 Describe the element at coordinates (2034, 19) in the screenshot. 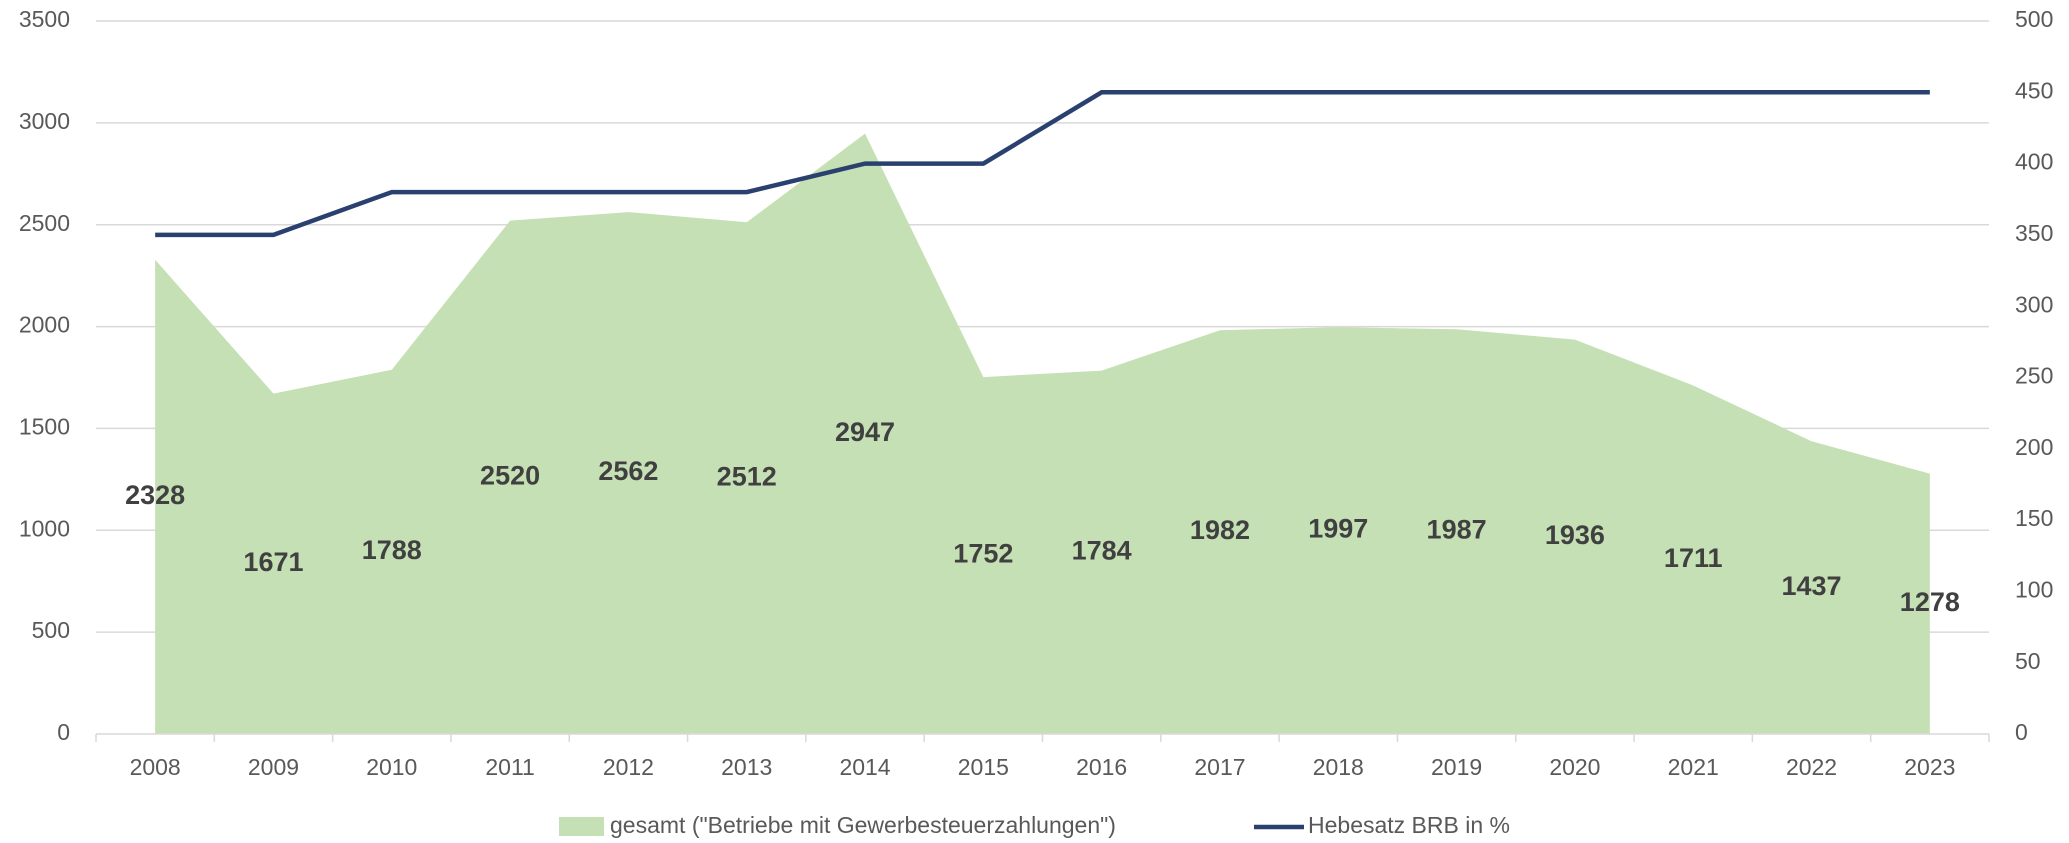

I see `y2-tick-label: 500` at that location.